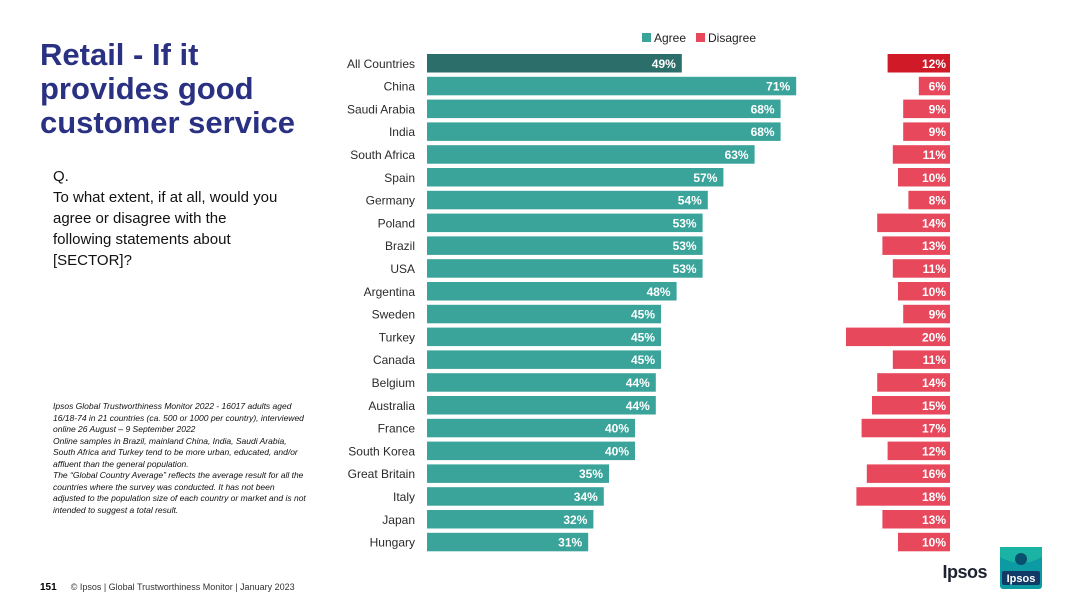  Describe the element at coordinates (617, 451) in the screenshot. I see `agree-value-south-korea: 40%` at that location.